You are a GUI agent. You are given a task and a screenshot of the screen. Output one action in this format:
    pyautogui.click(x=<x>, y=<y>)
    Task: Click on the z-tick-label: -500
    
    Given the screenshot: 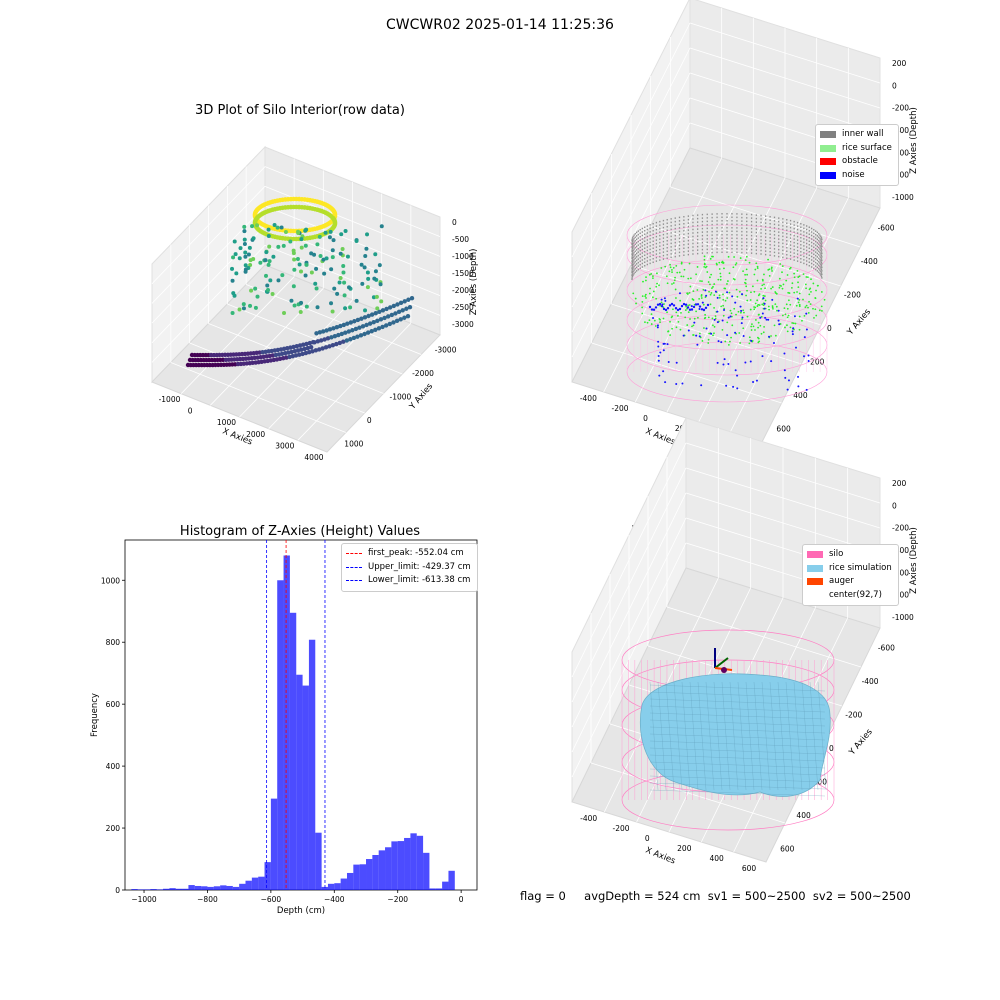 What is the action you would take?
    pyautogui.click(x=460, y=239)
    